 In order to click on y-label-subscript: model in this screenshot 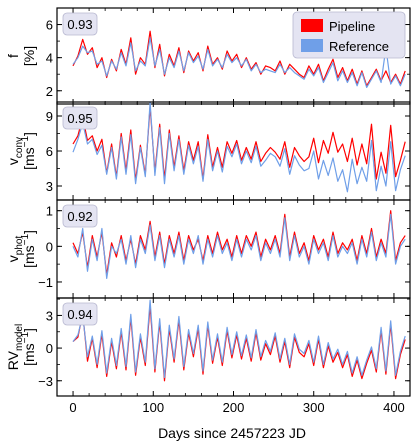, I will do `click(19, 337)`.